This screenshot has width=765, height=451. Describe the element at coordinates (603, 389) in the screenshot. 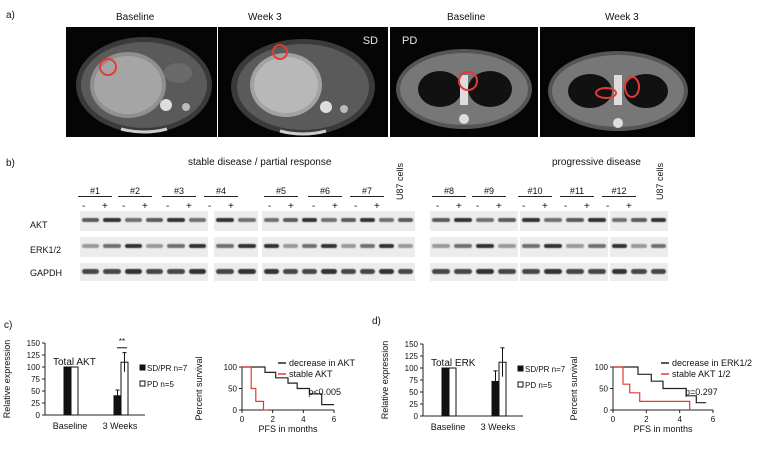

I see `y-tick-label: 50` at that location.